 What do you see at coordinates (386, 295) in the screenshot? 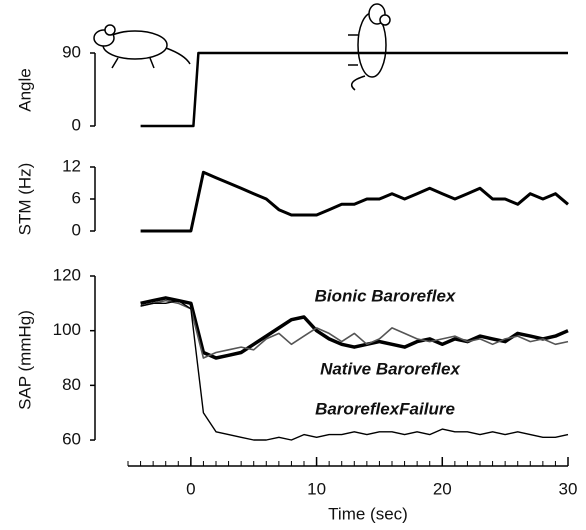
I see `series-label: Bionic Baroreflex` at bounding box center [386, 295].